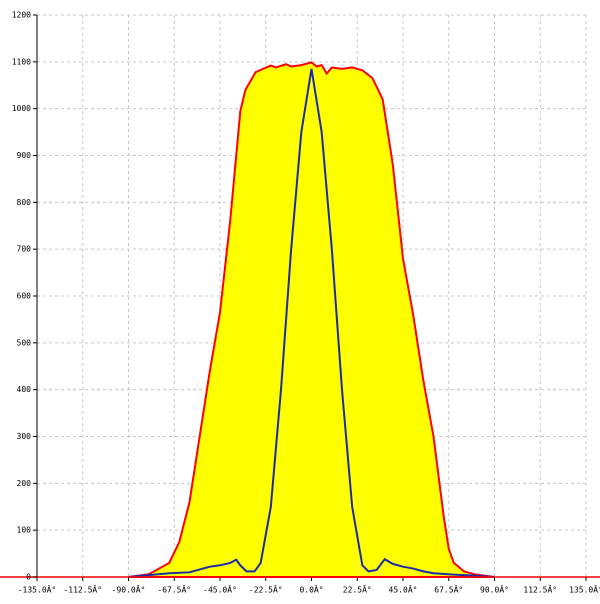 This screenshot has height=604, width=600. Describe the element at coordinates (37, 589) in the screenshot. I see `x-tick-label: -135.0Â°` at that location.